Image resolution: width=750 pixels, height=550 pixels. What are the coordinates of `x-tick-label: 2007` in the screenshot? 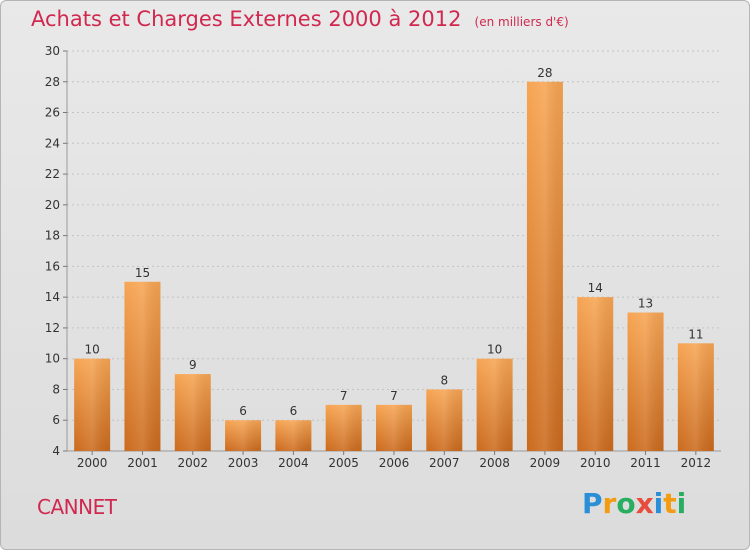 It's located at (444, 463).